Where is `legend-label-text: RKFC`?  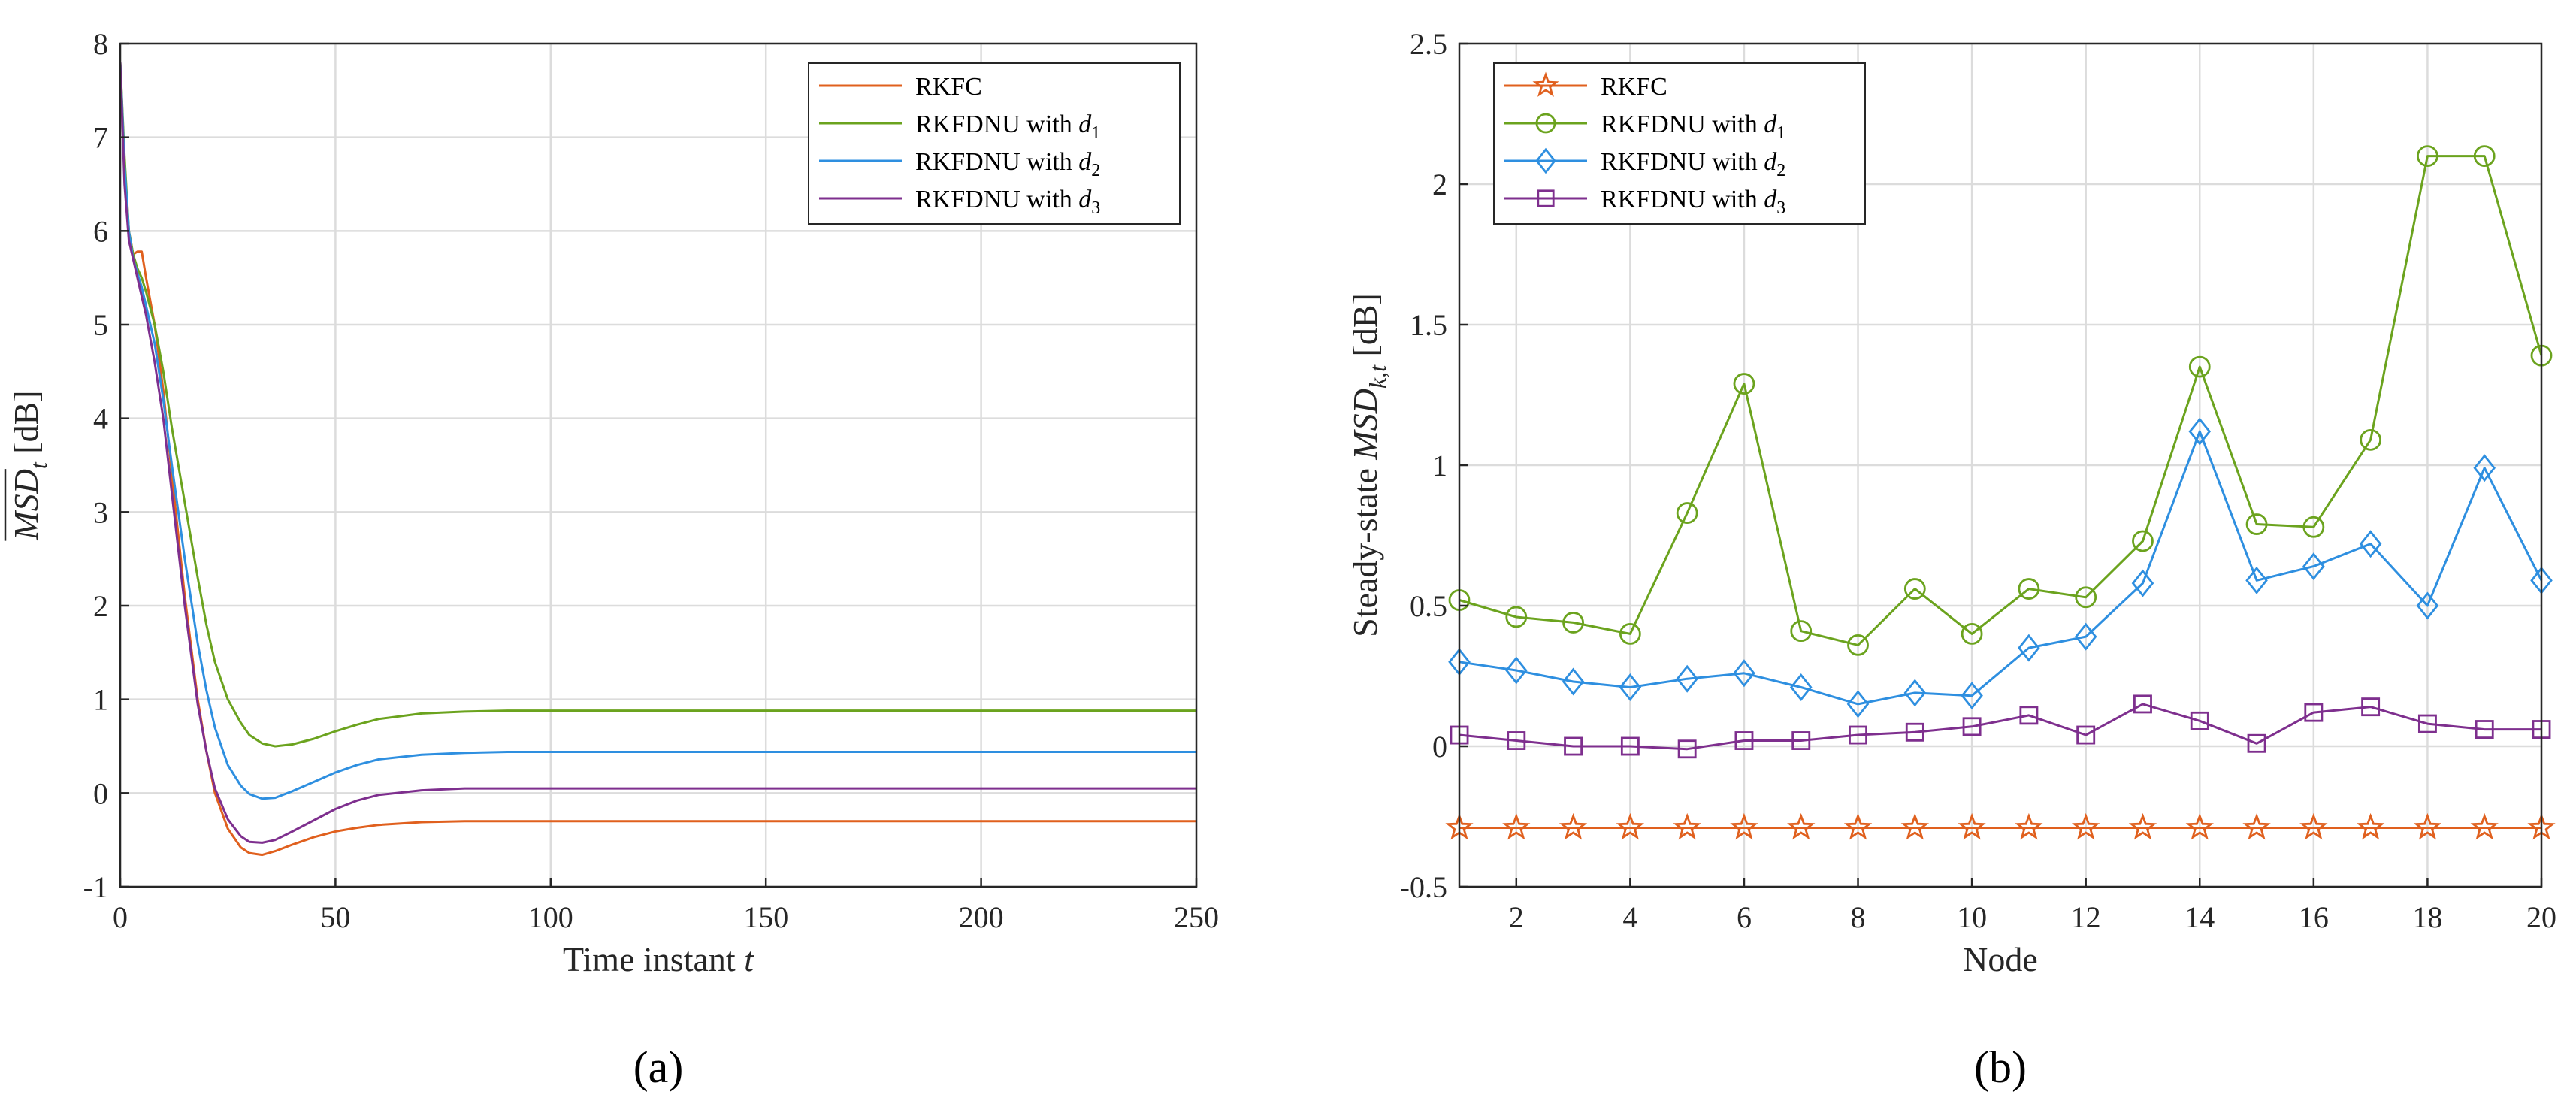
legend-label-text: RKFC is located at coordinates (1634, 87).